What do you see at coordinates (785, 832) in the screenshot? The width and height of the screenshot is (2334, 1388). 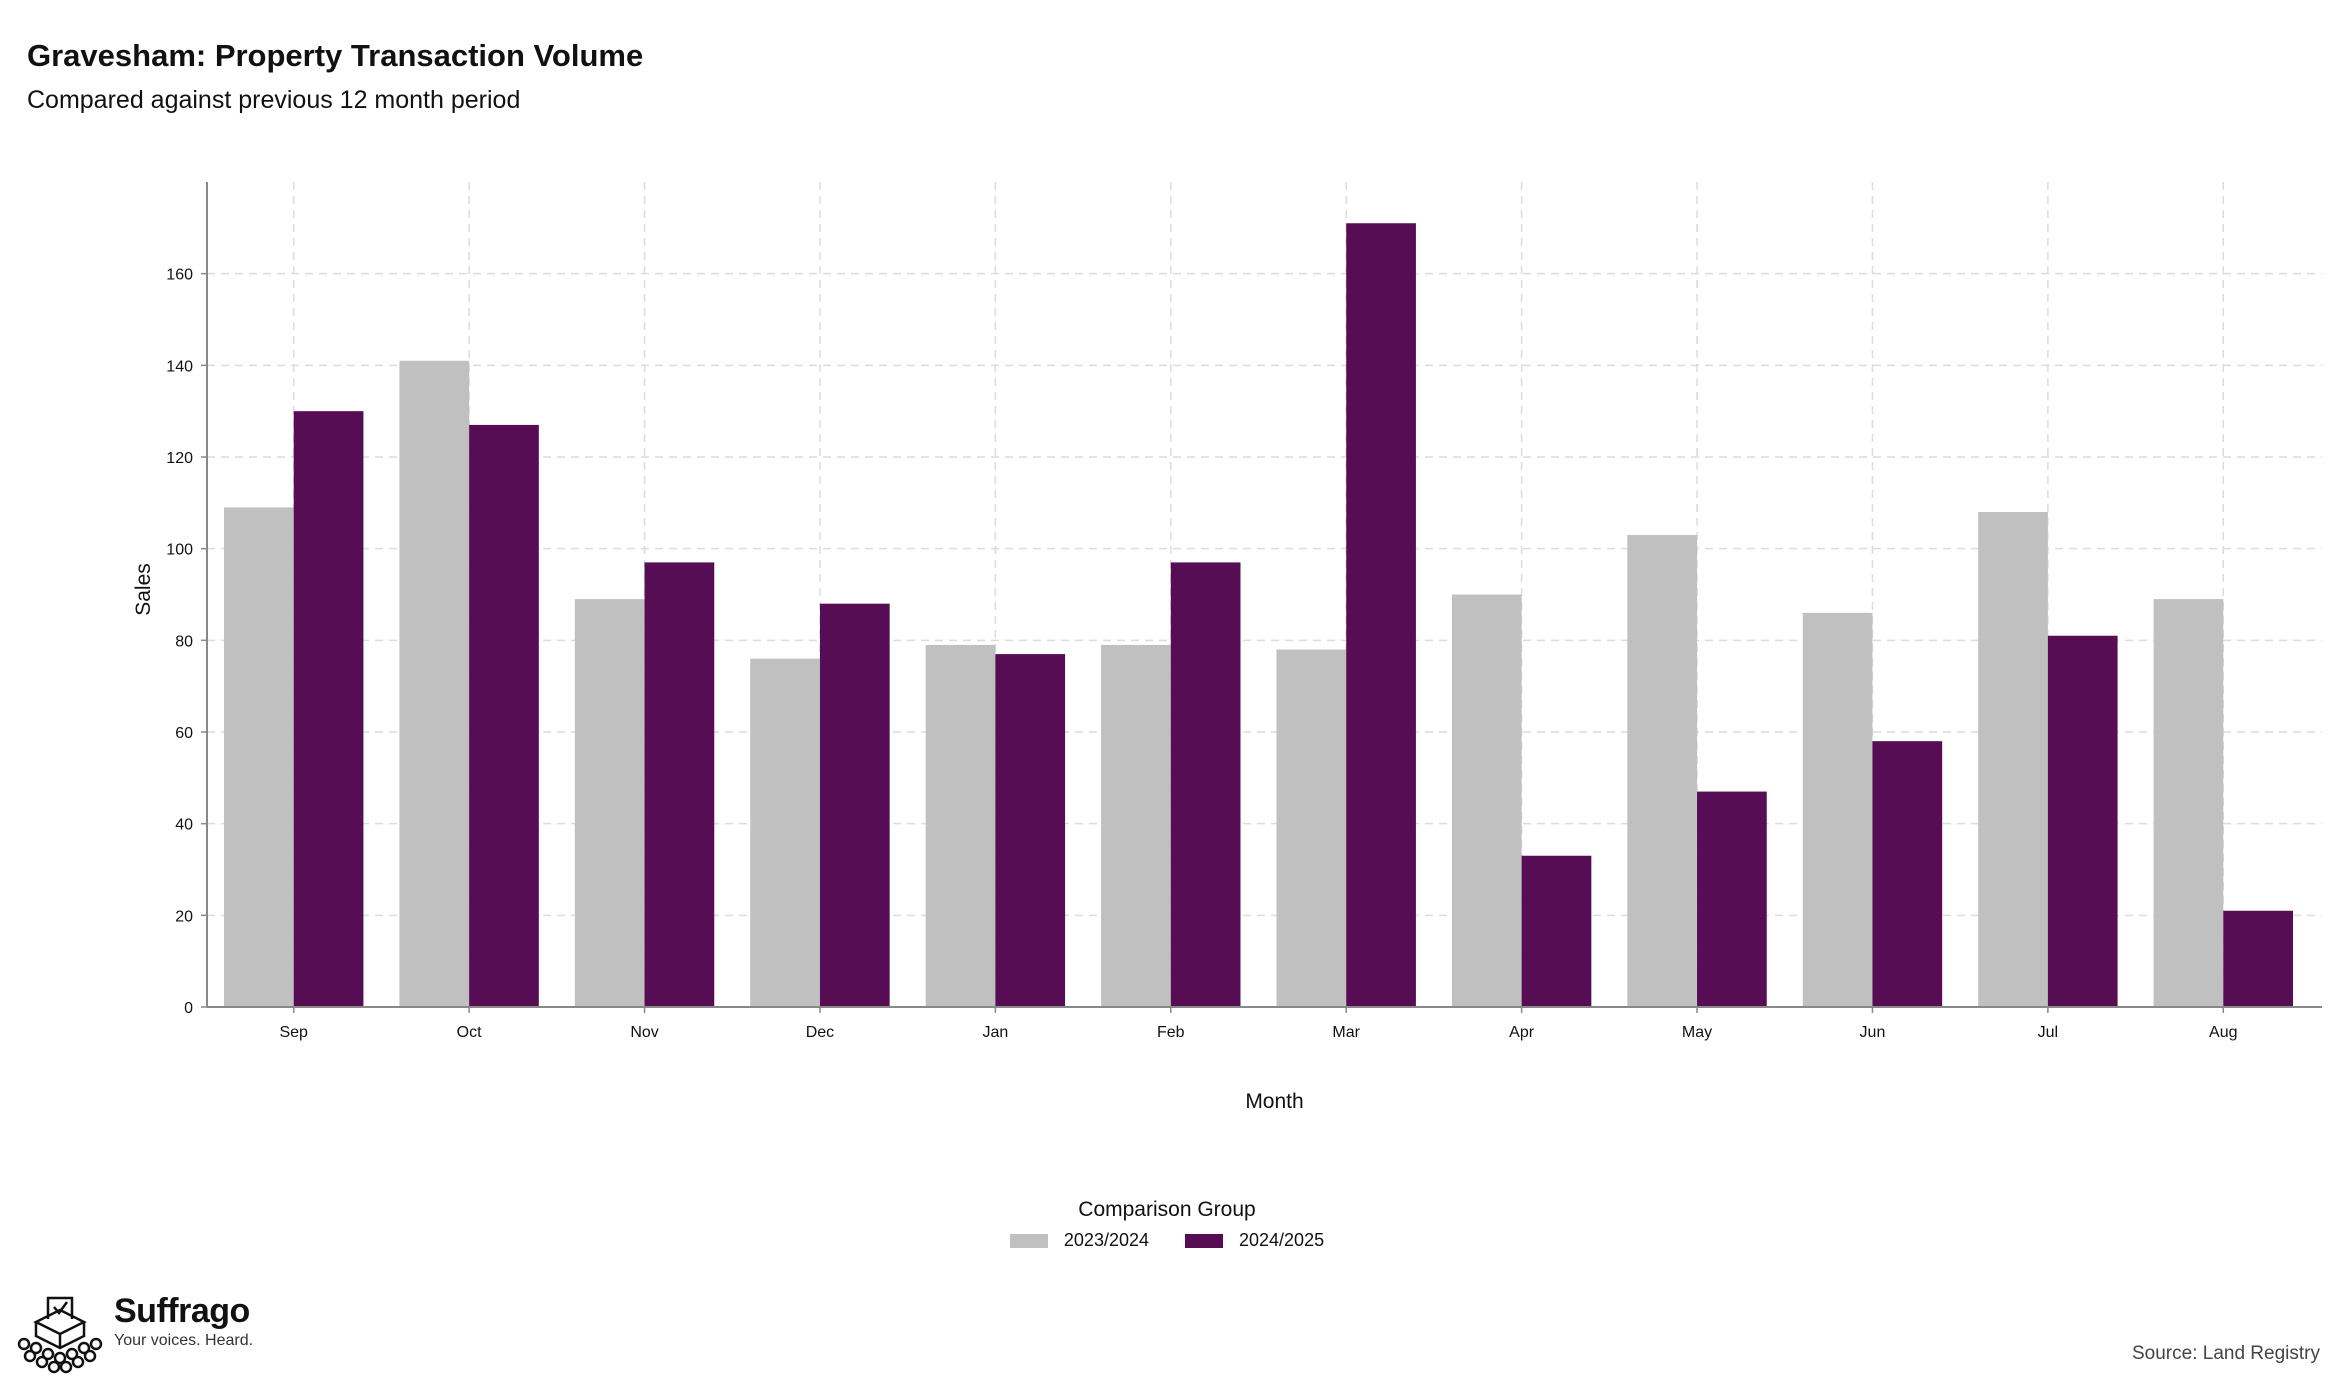 I see `bar-2023-2024-dec` at bounding box center [785, 832].